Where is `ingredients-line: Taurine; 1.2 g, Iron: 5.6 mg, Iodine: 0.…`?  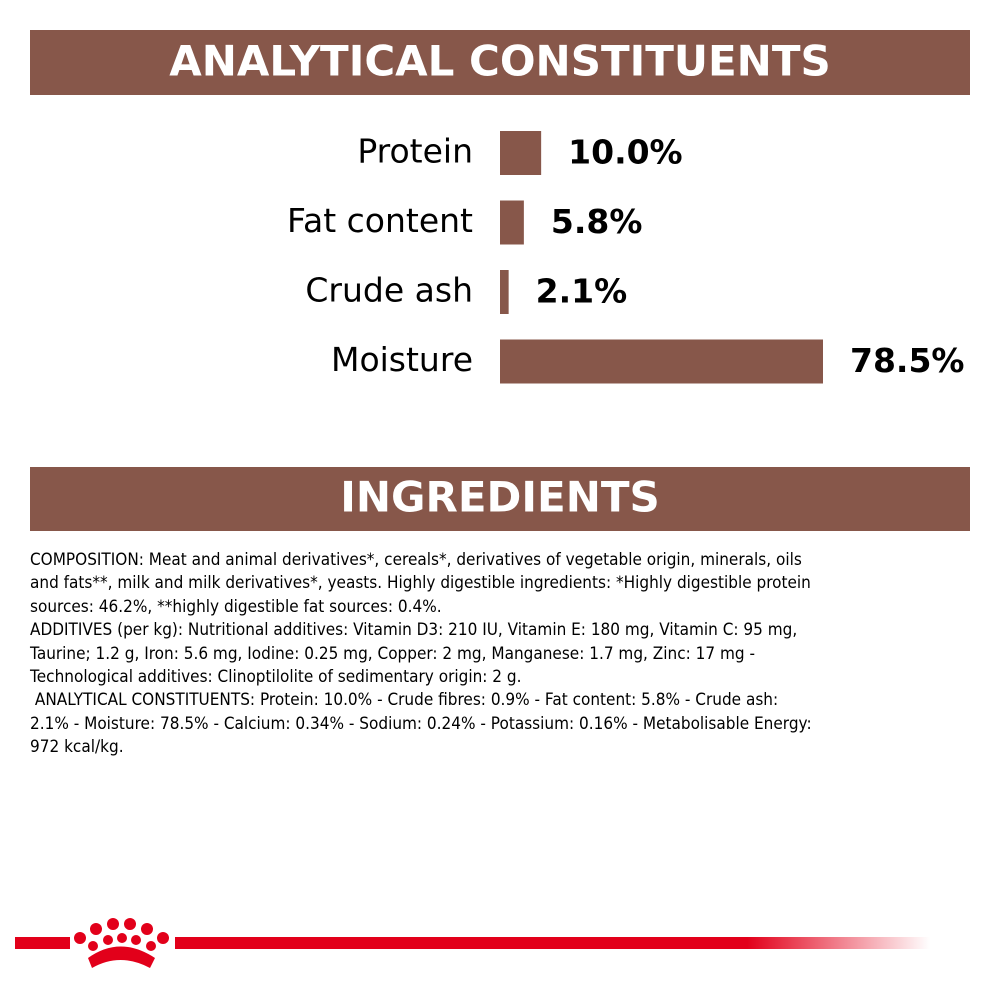
ingredients-line: Taurine; 1.2 g, Iron: 5.6 mg, Iodine: 0.… is located at coordinates (392, 653).